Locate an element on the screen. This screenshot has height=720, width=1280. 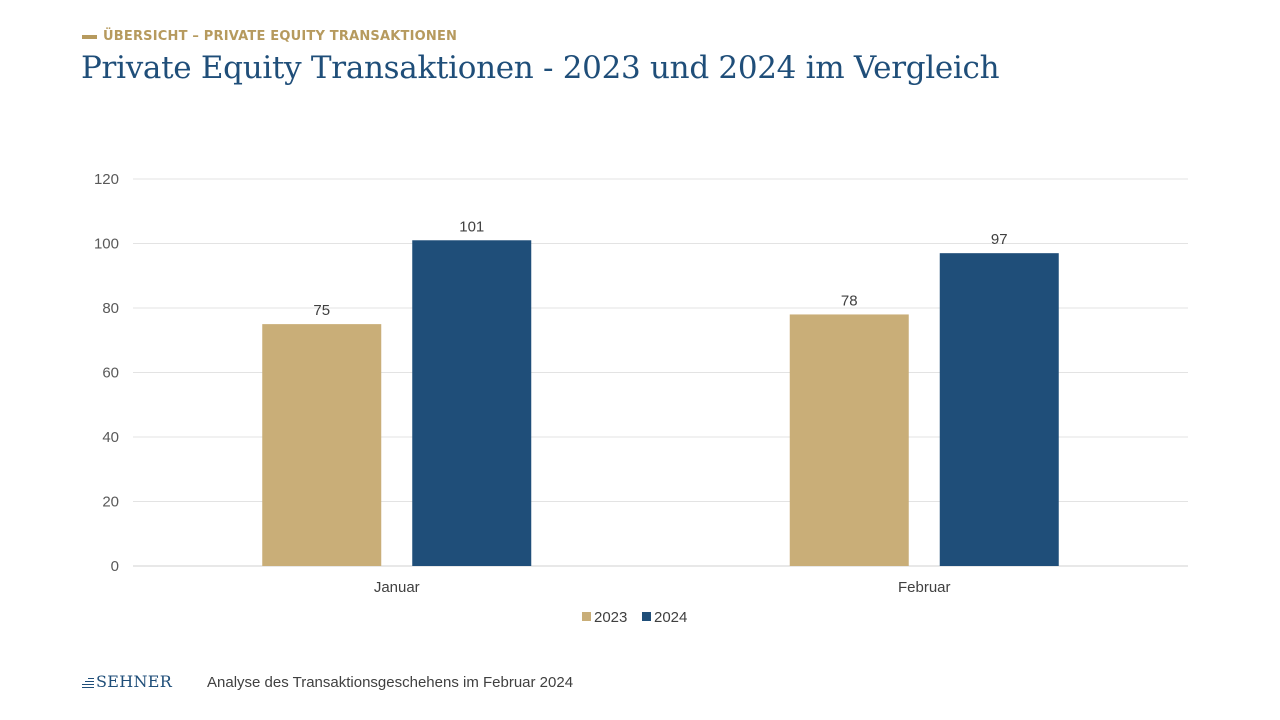
data-label: 97 is located at coordinates (999, 239).